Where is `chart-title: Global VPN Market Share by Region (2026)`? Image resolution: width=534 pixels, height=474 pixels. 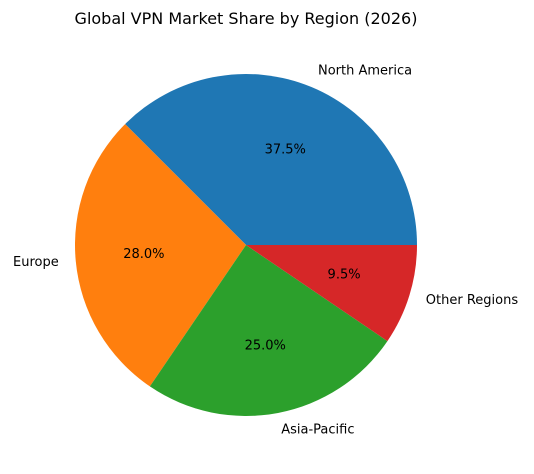
chart-title: Global VPN Market Share by Region (2026) is located at coordinates (246, 18).